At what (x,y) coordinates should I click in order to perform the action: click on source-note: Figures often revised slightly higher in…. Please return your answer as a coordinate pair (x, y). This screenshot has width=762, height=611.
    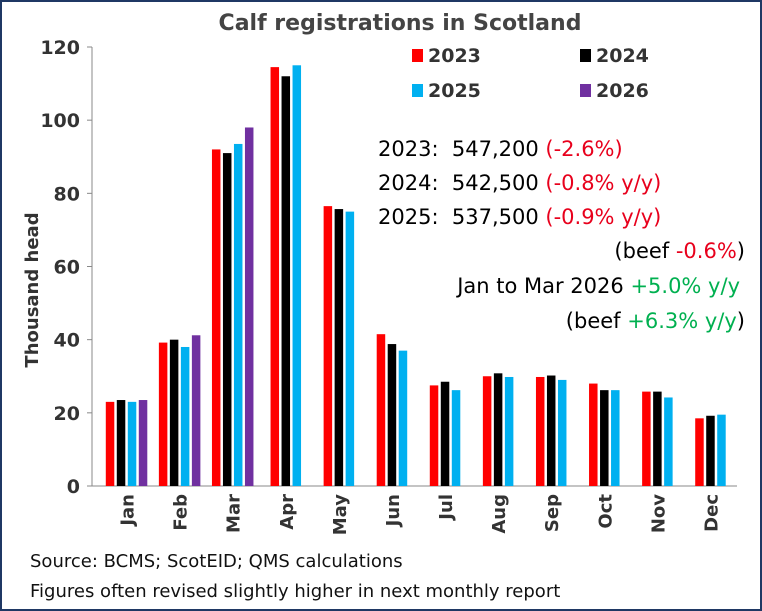
    Looking at the image, I should click on (295, 591).